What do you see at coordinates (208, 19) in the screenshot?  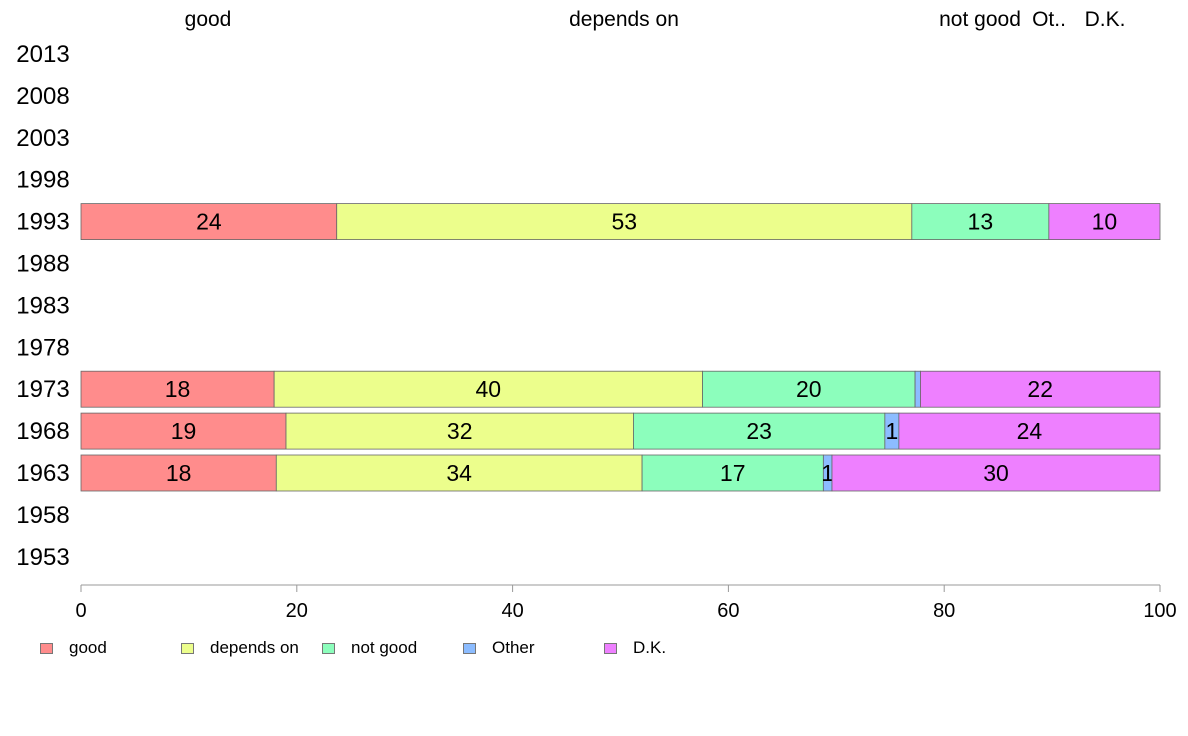 I see `top-column-label: good` at bounding box center [208, 19].